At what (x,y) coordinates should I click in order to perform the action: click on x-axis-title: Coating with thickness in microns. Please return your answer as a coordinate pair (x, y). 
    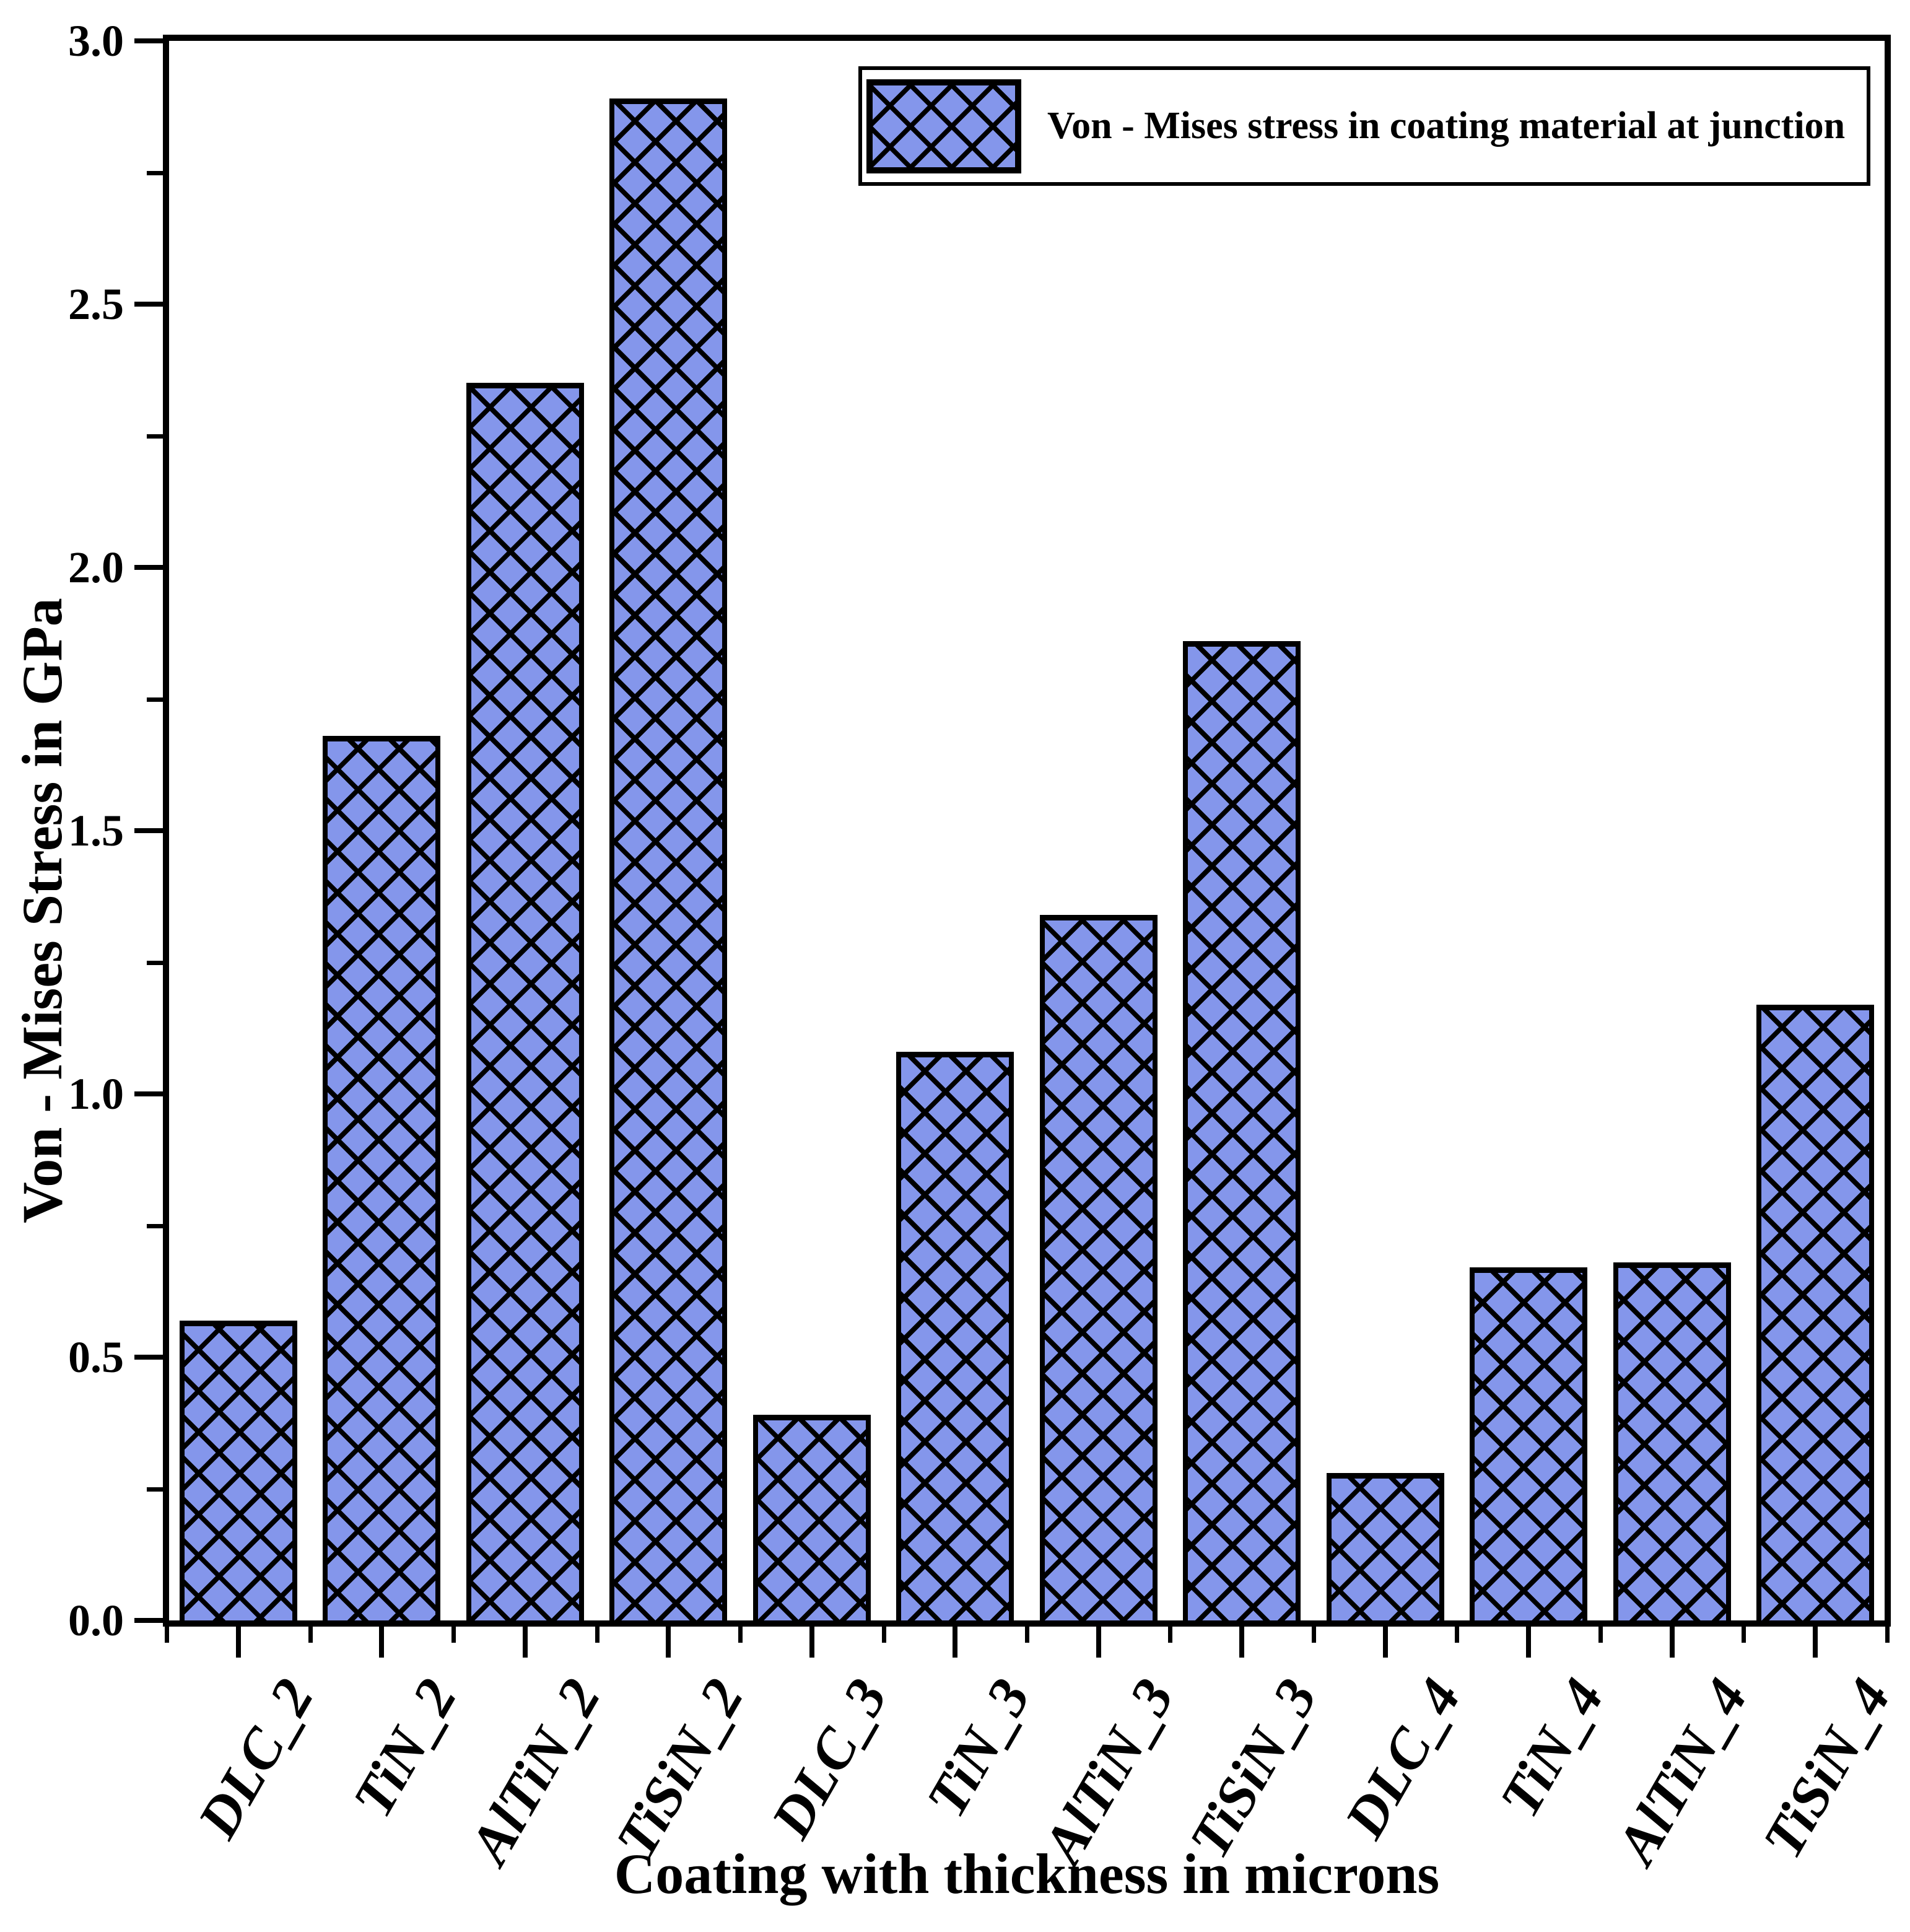
    Looking at the image, I should click on (1027, 1873).